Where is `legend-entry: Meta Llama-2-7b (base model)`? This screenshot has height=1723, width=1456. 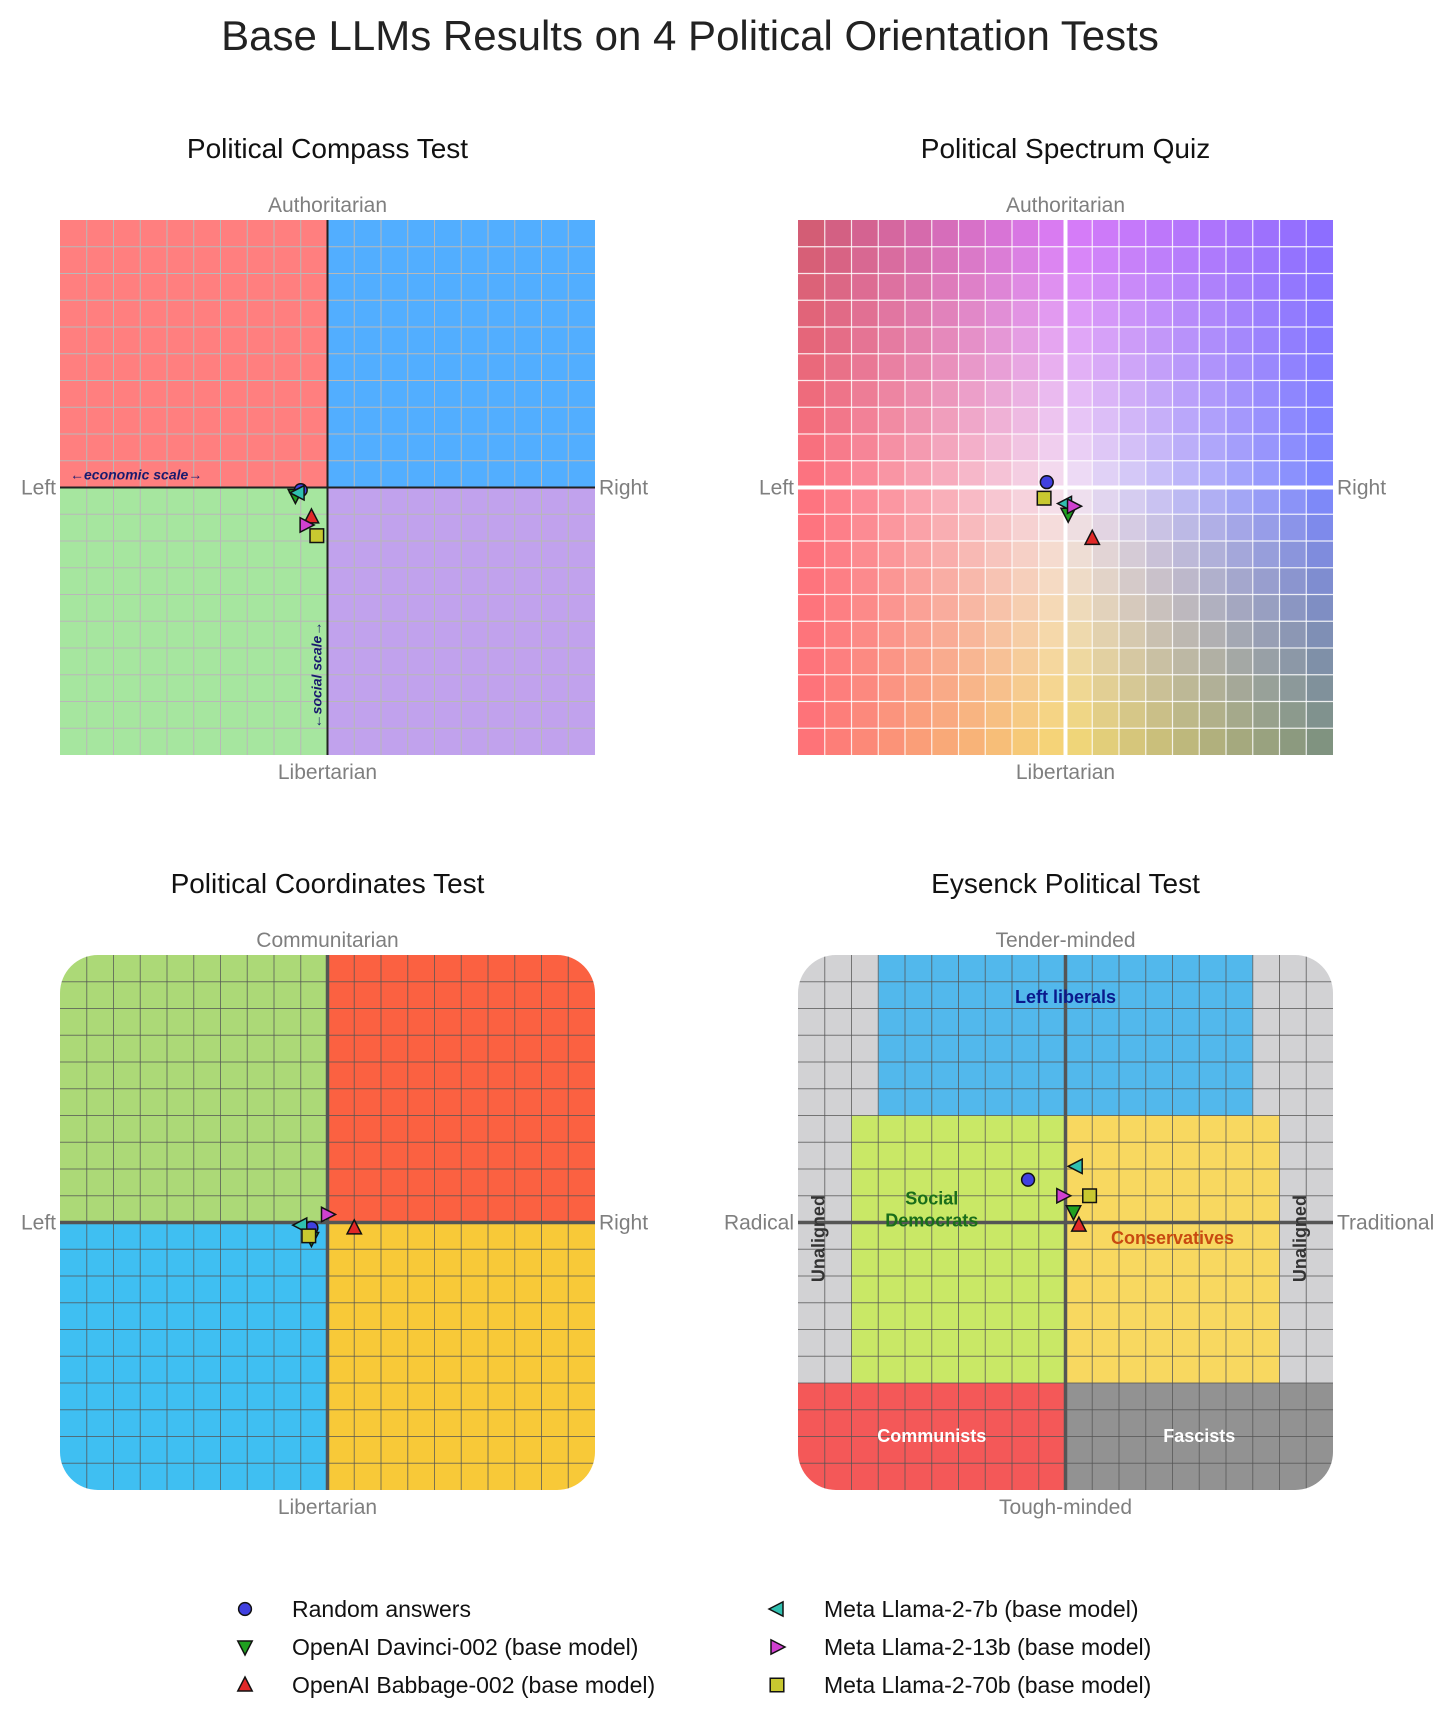
legend-entry: Meta Llama-2-7b (base model) is located at coordinates (981, 1609).